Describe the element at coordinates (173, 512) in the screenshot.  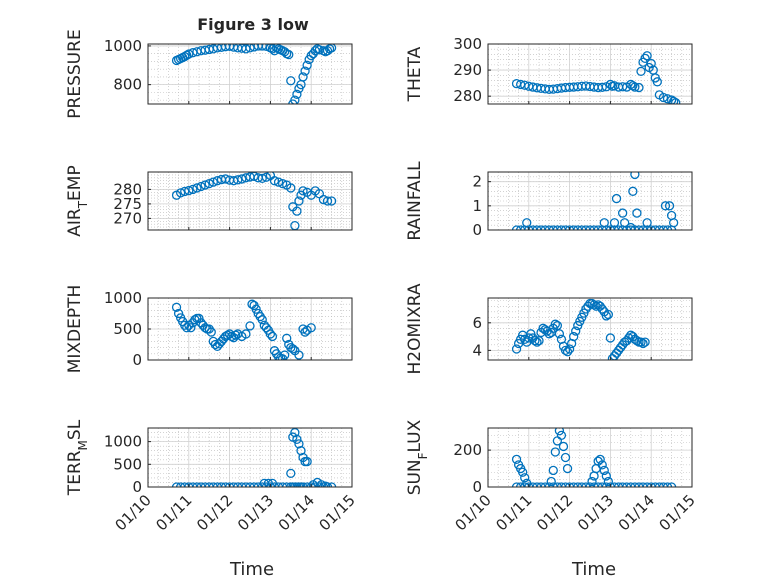
I see `x-tick-label: 01/11` at that location.